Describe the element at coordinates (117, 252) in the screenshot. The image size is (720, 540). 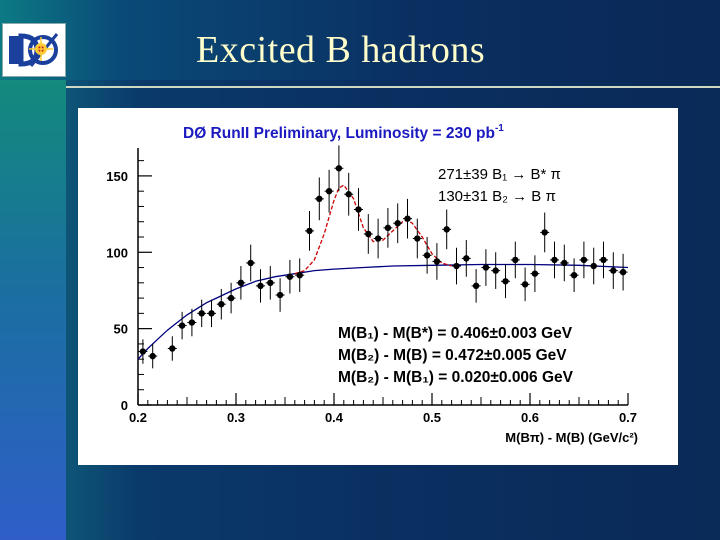
I see `y-tick-label: 100` at that location.